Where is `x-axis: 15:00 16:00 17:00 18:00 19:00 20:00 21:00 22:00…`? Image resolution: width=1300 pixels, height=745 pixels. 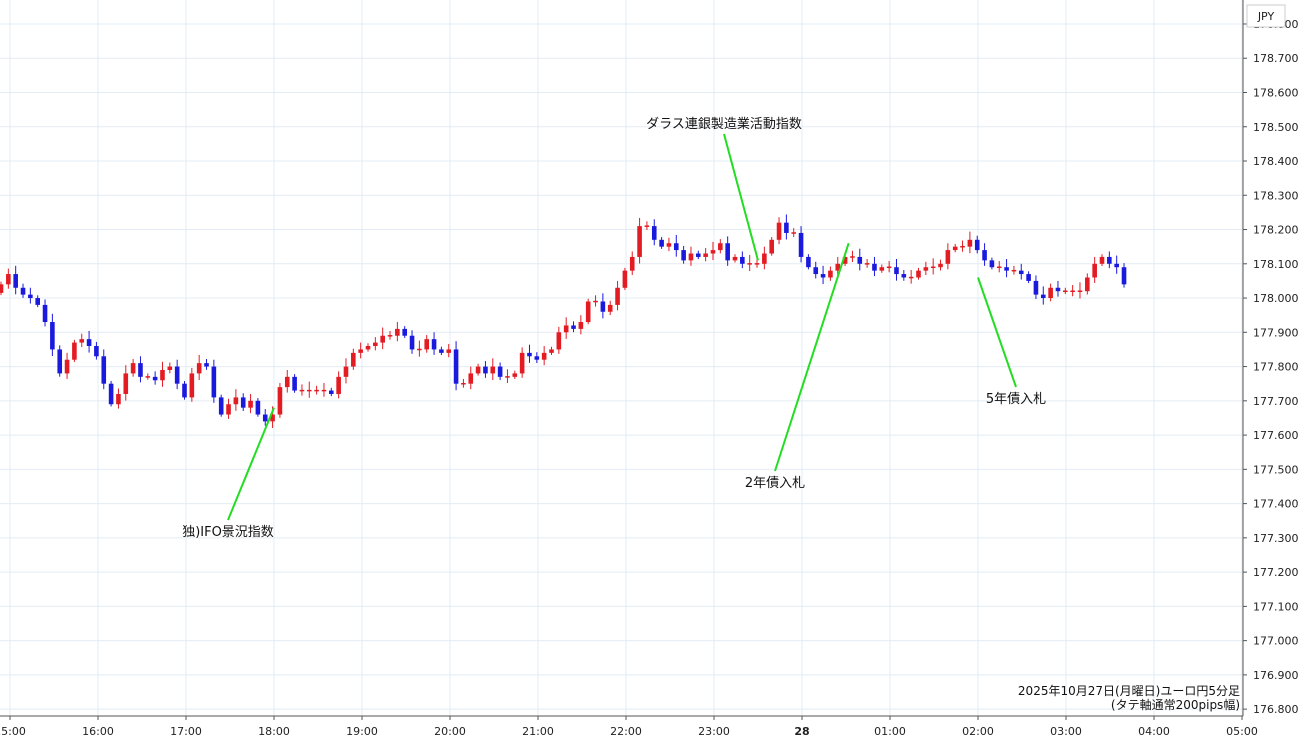
x-axis: 15:00 16:00 17:00 18:00 19:00 20:00 21:00 22:00… is located at coordinates (629, 726).